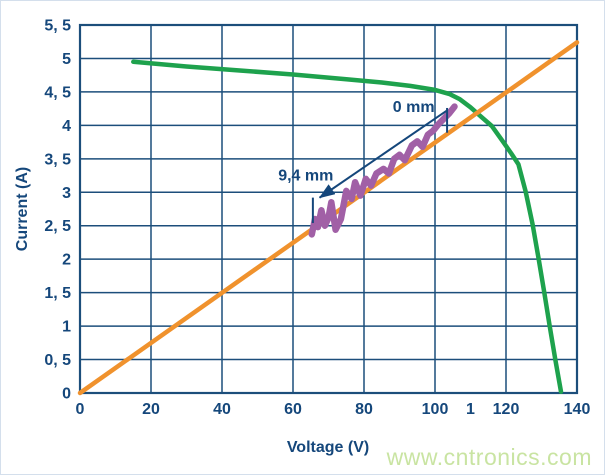 The height and width of the screenshot is (475, 605). What do you see at coordinates (66, 59) in the screenshot?
I see `y-axis-tick-label: 5` at bounding box center [66, 59].